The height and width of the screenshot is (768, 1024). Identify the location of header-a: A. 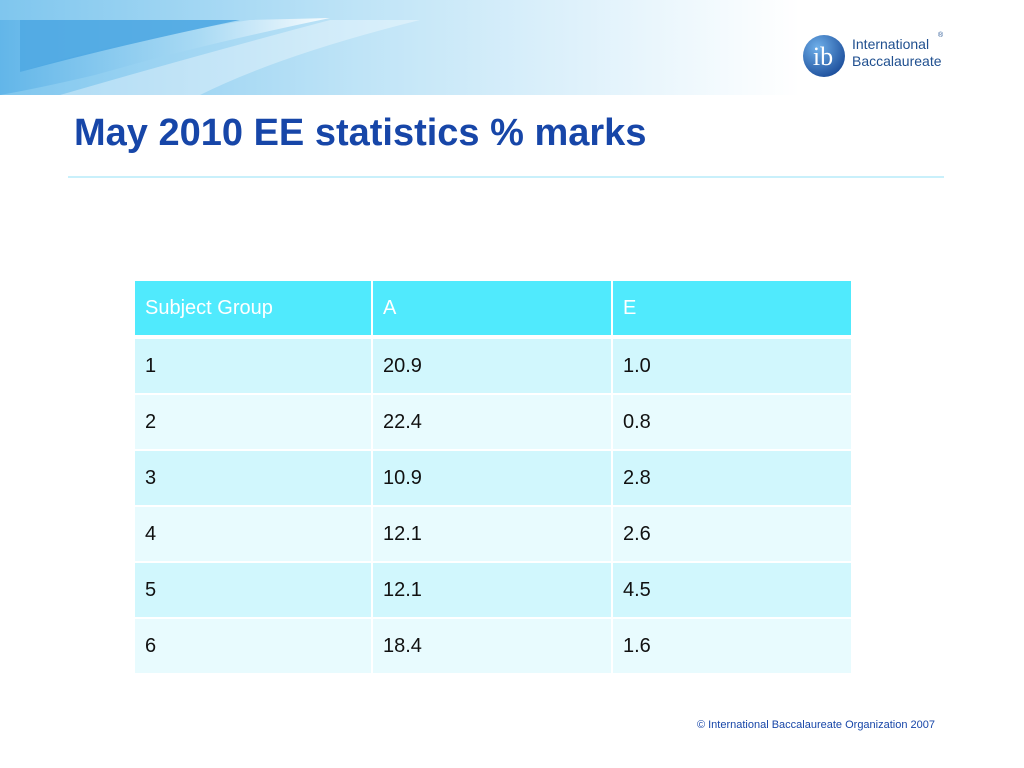
(492, 309).